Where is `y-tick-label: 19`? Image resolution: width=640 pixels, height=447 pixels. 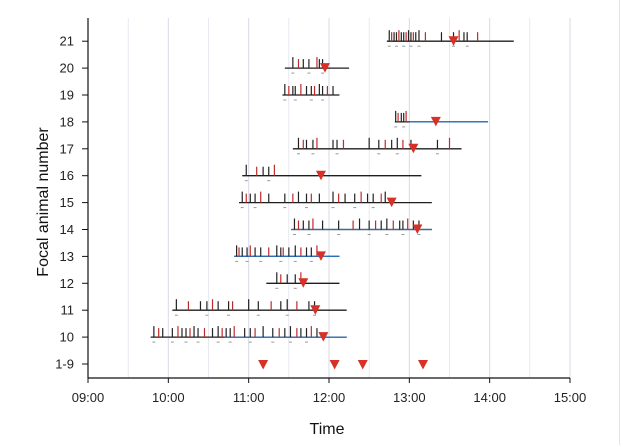
y-tick-label: 19 is located at coordinates (67, 95).